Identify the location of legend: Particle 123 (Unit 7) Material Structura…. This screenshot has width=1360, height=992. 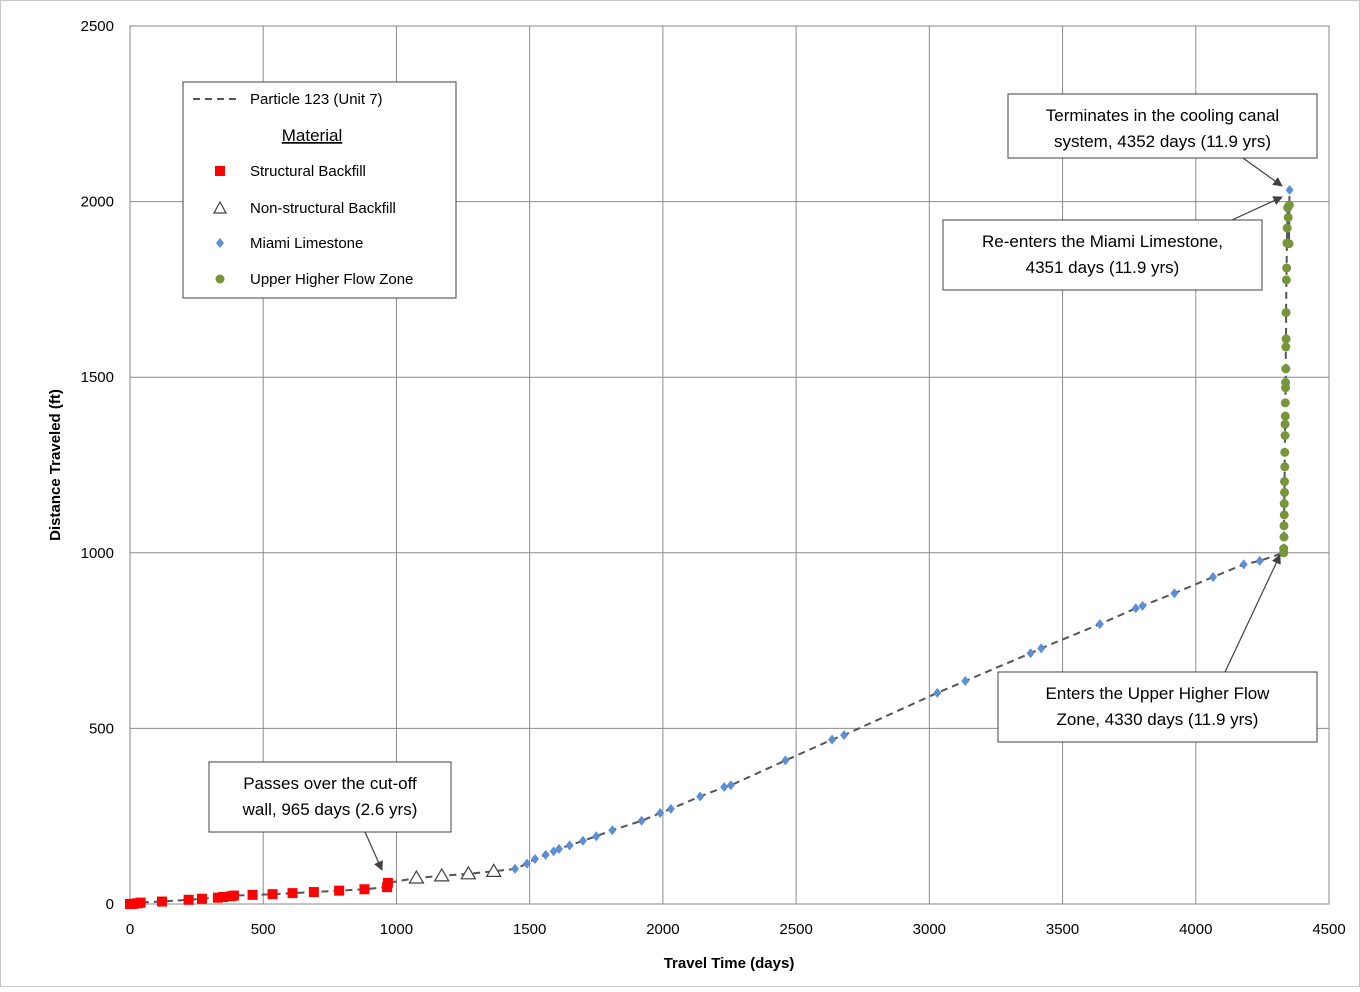
(319, 190).